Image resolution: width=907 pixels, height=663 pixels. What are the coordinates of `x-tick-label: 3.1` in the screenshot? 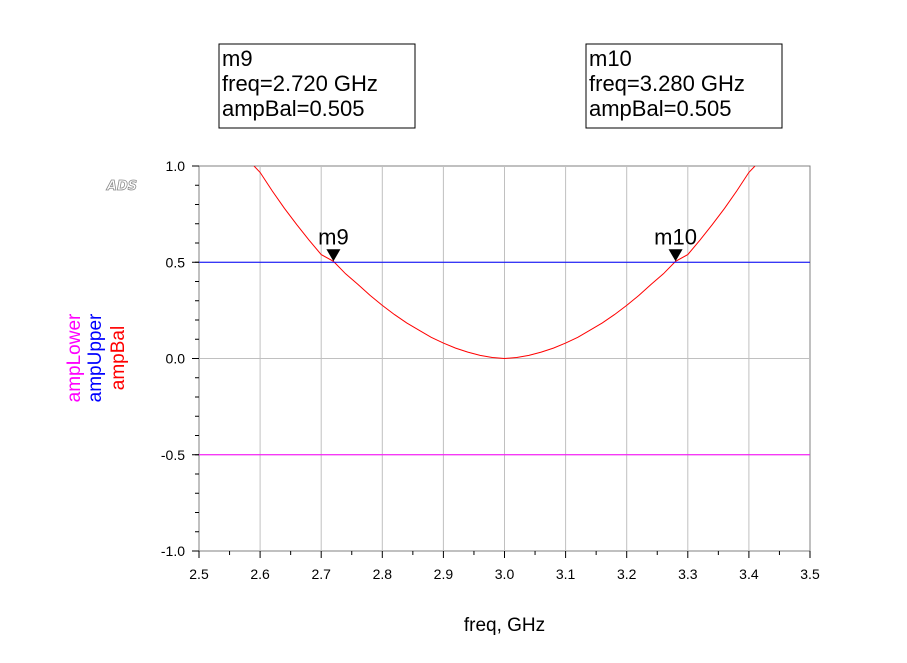 It's located at (566, 574).